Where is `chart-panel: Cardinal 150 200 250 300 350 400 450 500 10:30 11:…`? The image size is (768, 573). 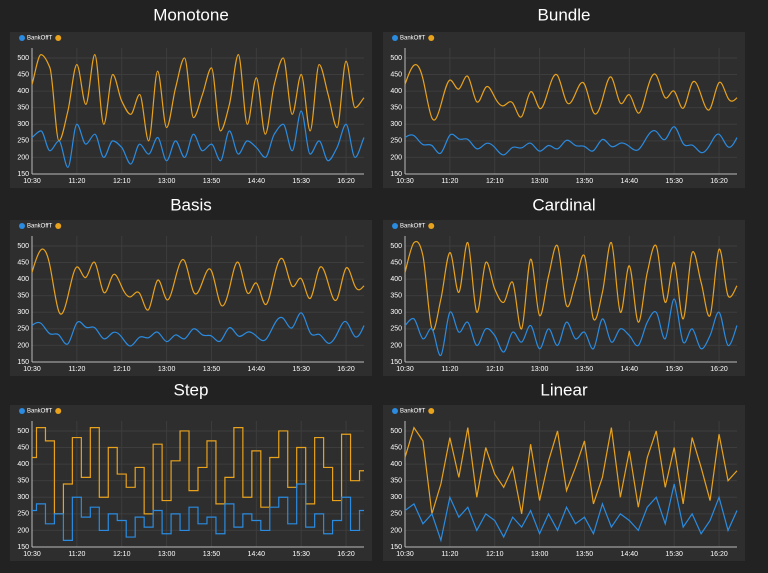 chart-panel: Cardinal 150 200 250 300 350 400 450 500 10:30 11:… is located at coordinates (564, 285).